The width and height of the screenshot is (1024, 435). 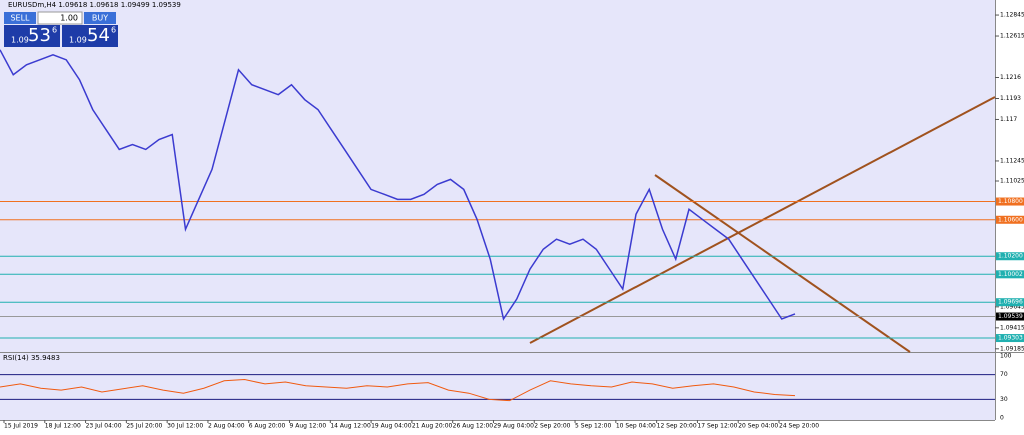 I want to click on rsi-pane, so click(x=497, y=386).